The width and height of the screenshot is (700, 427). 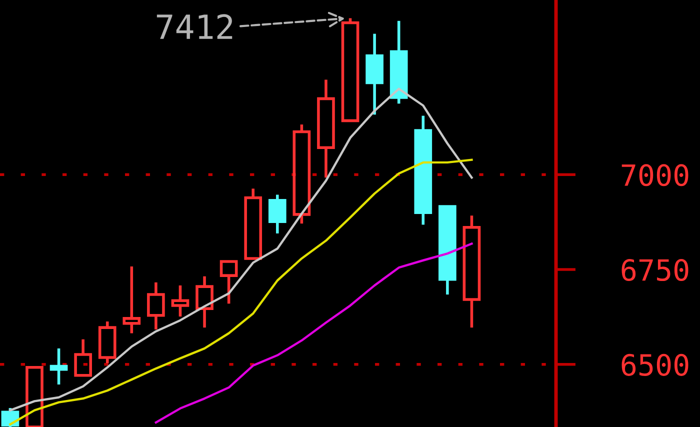 What do you see at coordinates (194, 26) in the screenshot?
I see `annotation: 7412` at bounding box center [194, 26].